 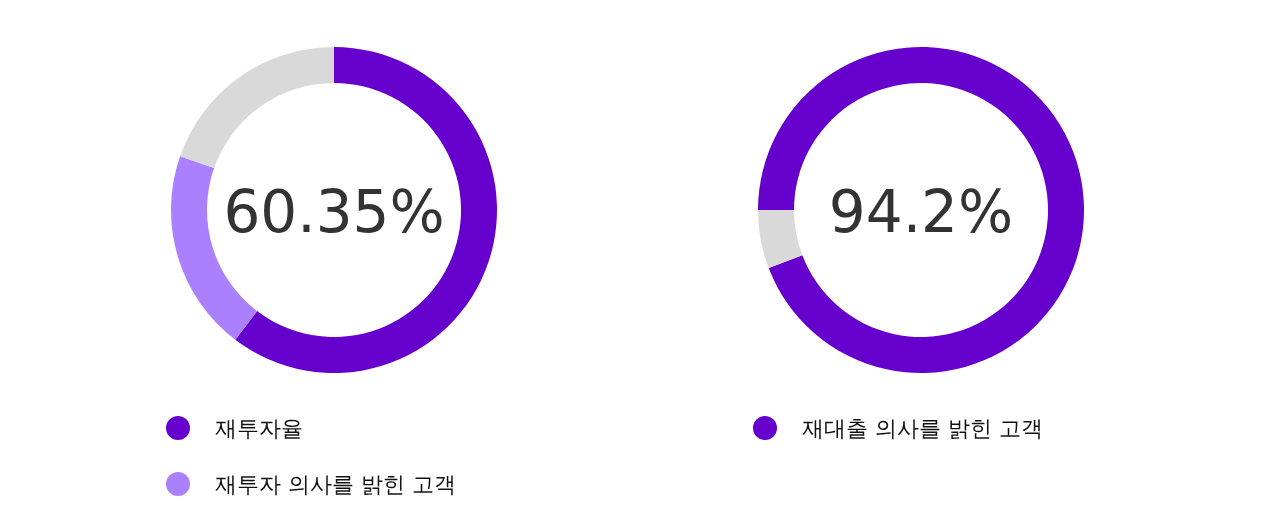 I want to click on legend-label: 재대출 의사를 밝힌 고객, so click(x=922, y=428).